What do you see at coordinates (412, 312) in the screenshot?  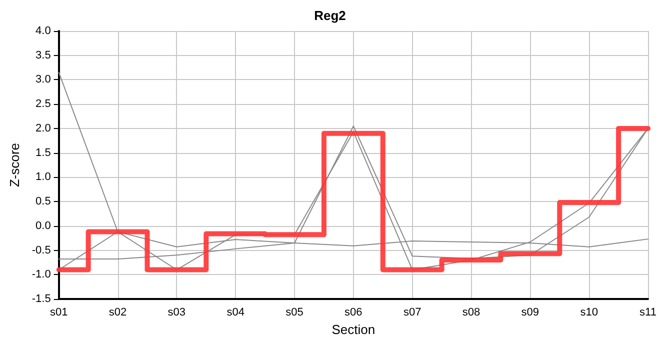 I see `x-tick-label: s07` at bounding box center [412, 312].